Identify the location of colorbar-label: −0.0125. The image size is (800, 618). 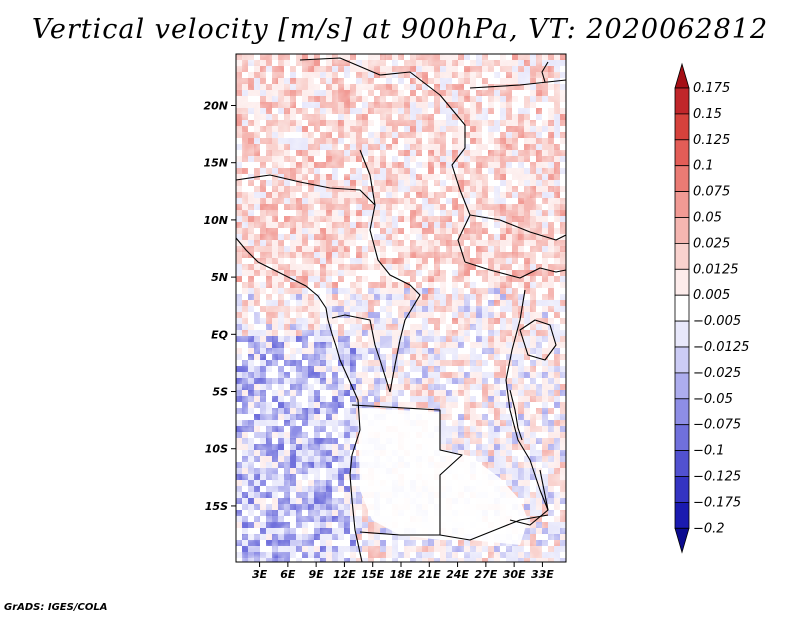
(721, 347).